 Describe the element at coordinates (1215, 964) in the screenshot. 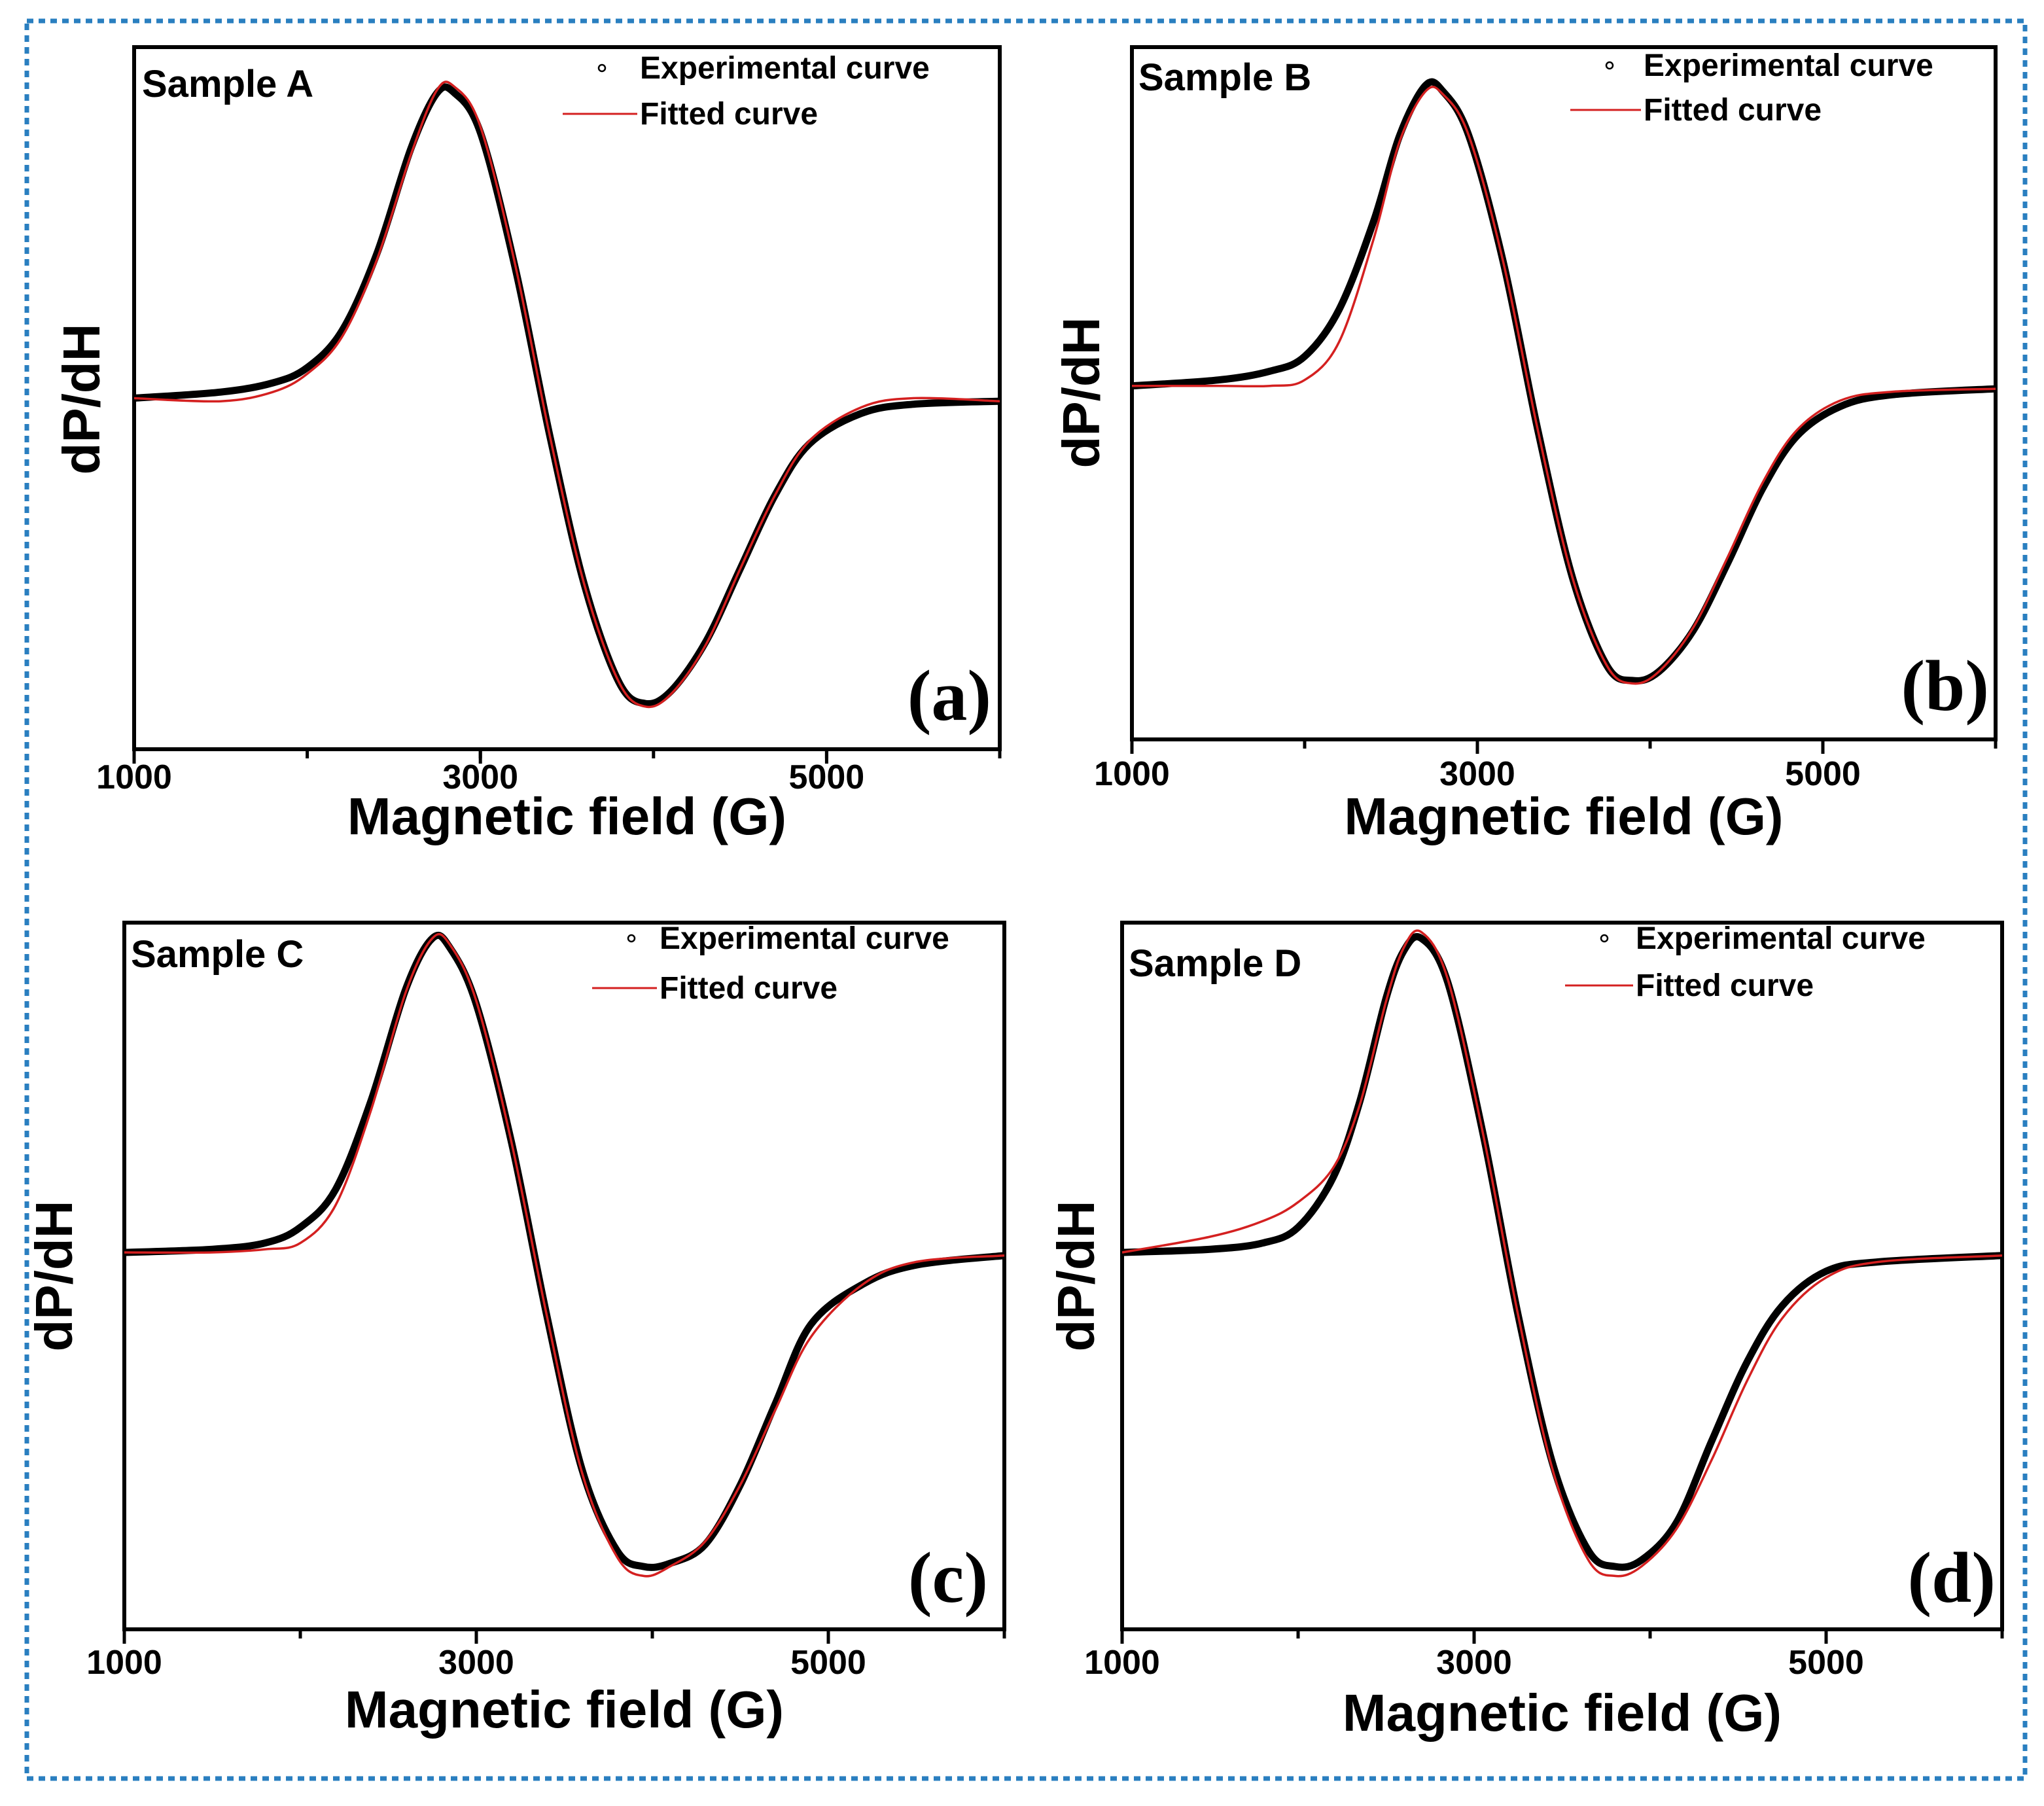

I see `sample-label: Sample D` at that location.